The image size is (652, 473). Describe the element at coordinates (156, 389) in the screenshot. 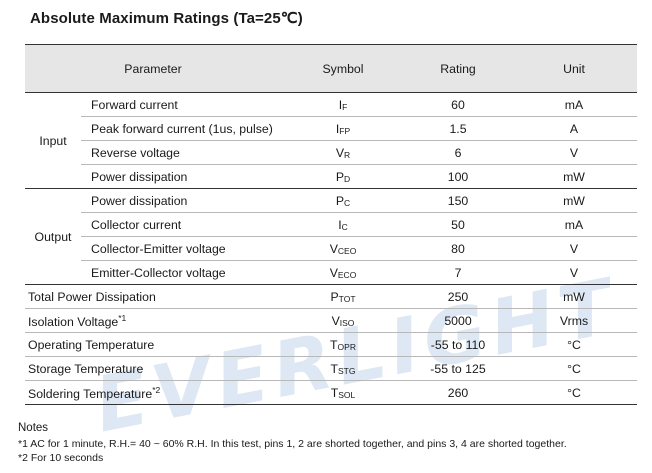

I see `footnote-marker: *2` at that location.